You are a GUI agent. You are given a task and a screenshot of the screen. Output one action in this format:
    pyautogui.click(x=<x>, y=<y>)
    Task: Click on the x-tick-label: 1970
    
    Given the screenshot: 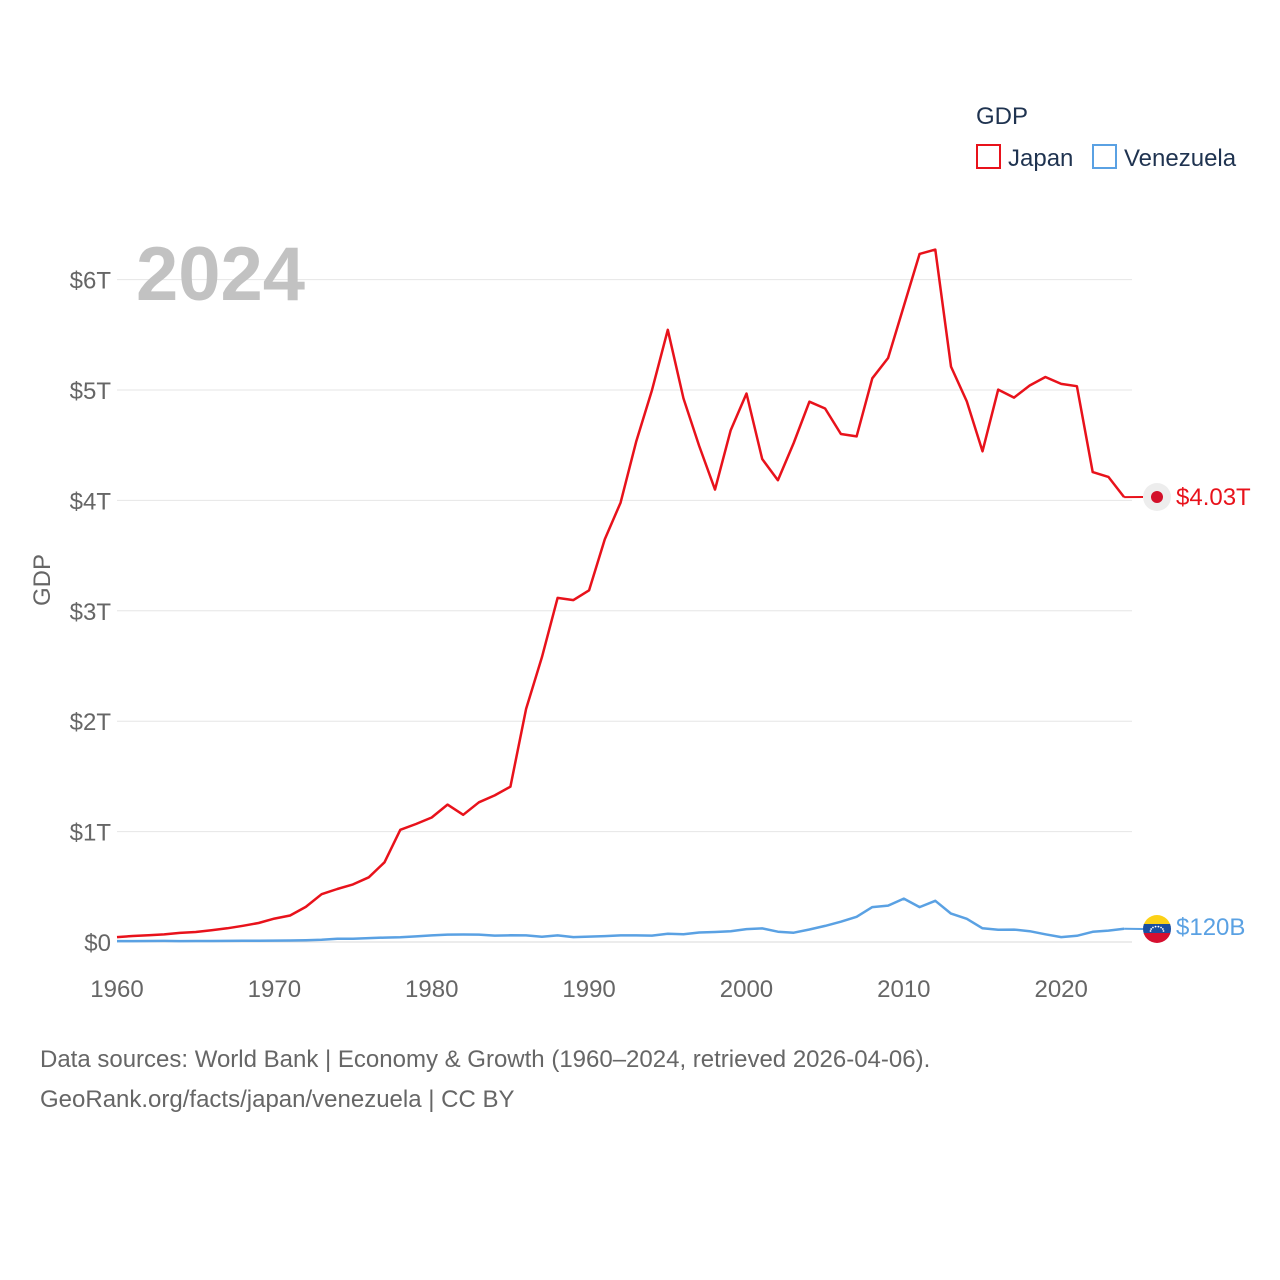 What is the action you would take?
    pyautogui.click(x=274, y=989)
    